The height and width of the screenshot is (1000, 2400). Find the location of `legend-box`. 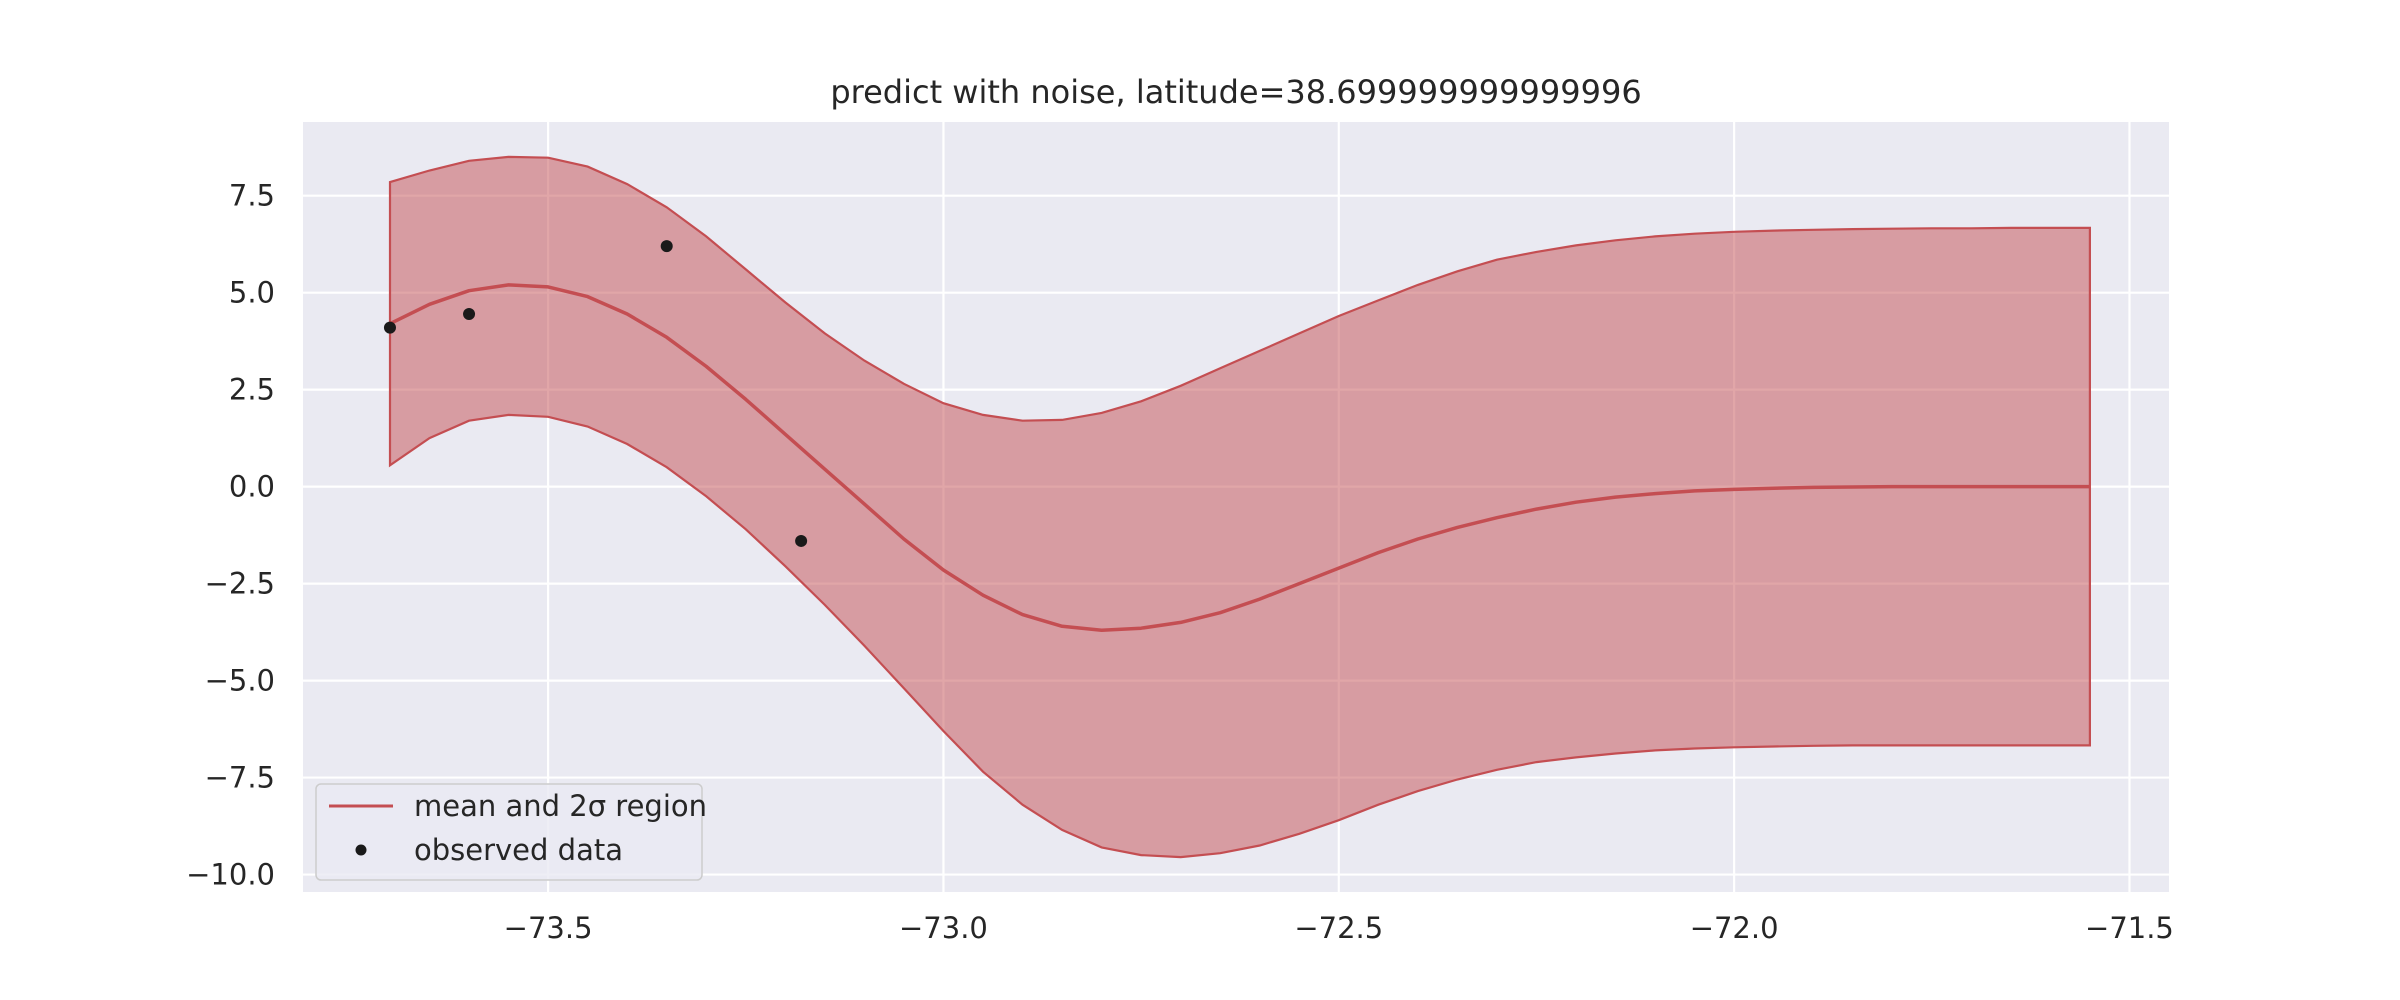

legend-box is located at coordinates (509, 832).